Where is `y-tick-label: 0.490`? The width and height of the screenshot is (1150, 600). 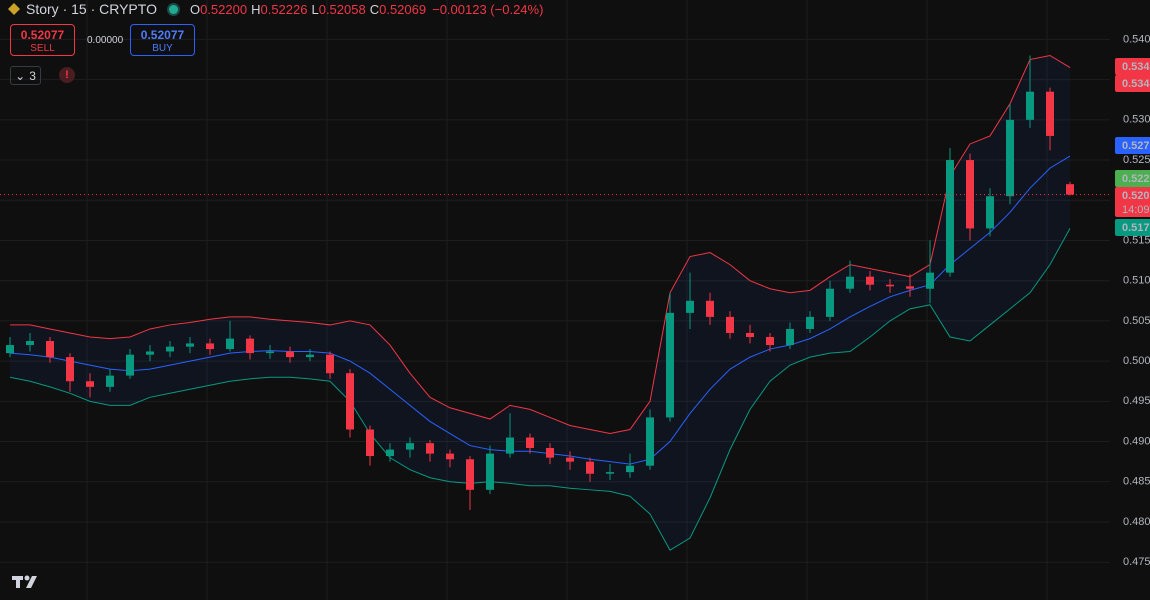 y-tick-label: 0.490 is located at coordinates (1136, 441).